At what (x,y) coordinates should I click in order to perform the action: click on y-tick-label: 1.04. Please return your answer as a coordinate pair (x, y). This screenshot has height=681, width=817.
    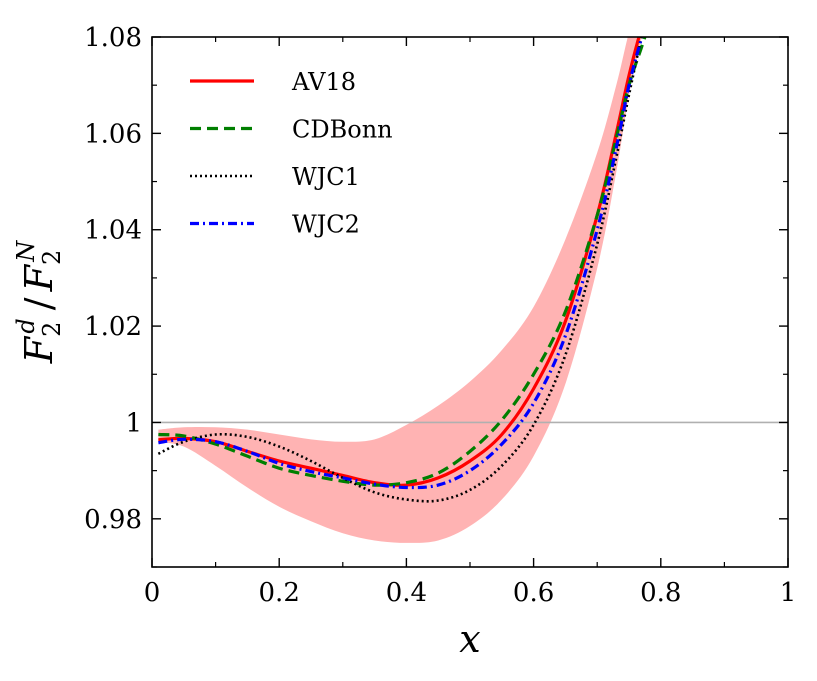
    Looking at the image, I should click on (113, 231).